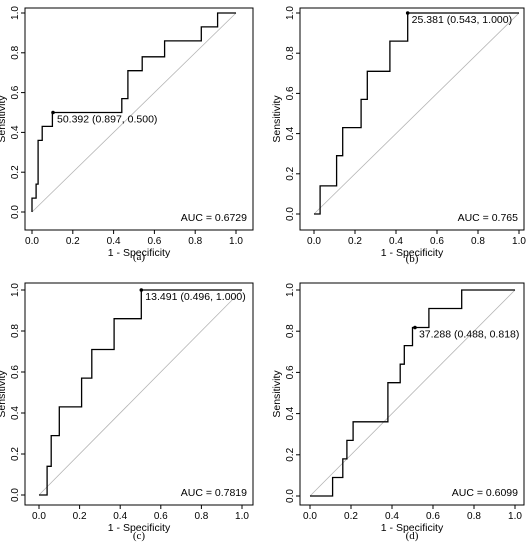 Image resolution: width=532 pixels, height=555 pixels. I want to click on auc-label: AUC = 0.7819, so click(214, 493).